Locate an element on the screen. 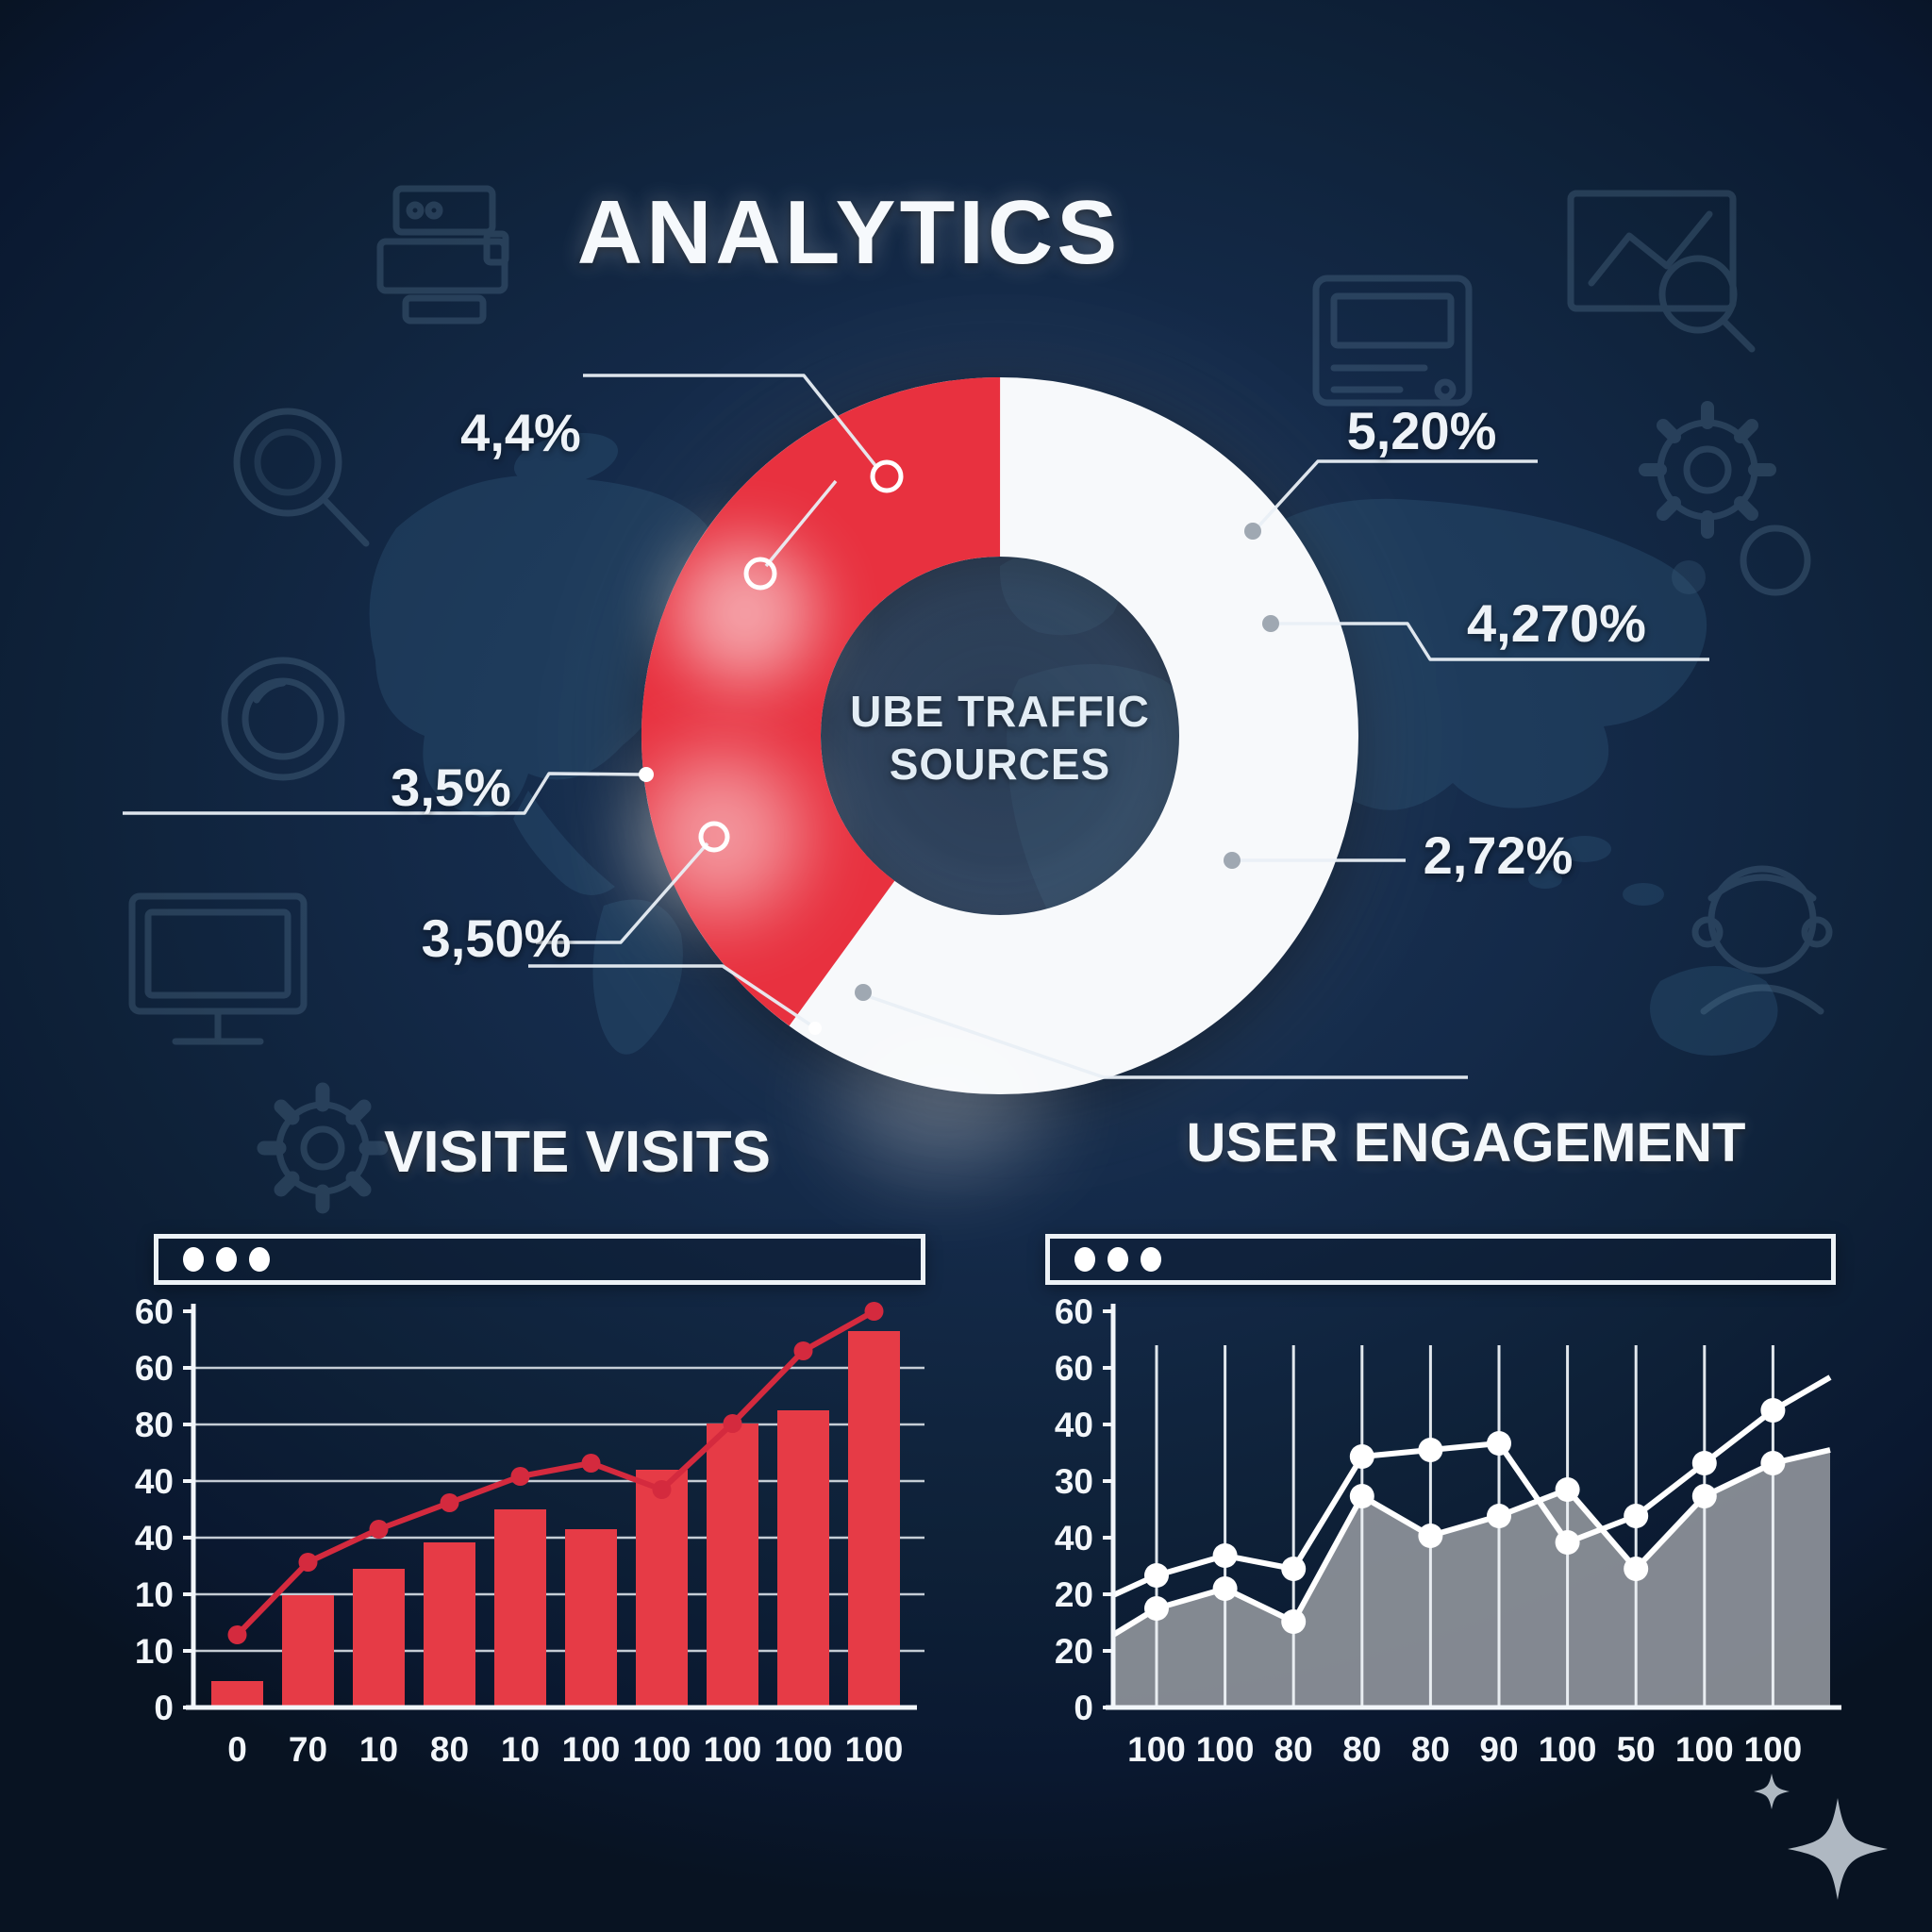  callout-label: 5,20% is located at coordinates (1422, 431).